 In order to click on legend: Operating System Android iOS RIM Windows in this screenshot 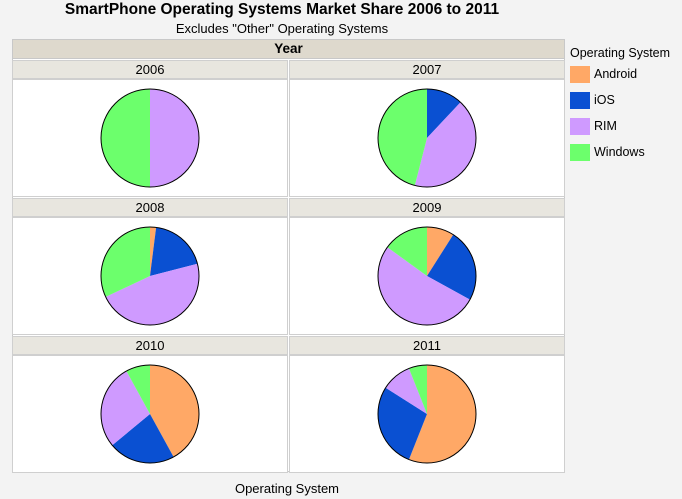, I will do `click(626, 105)`.